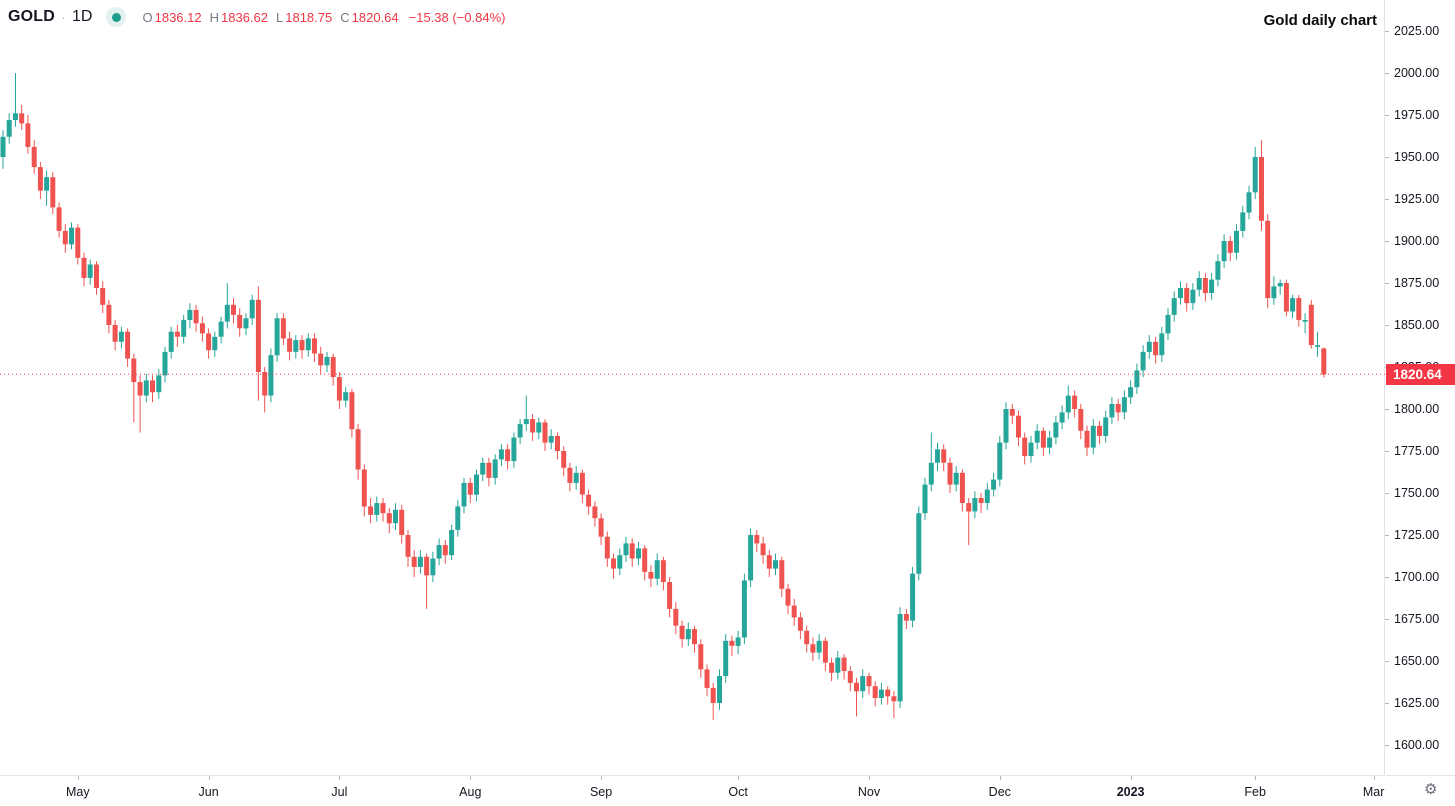 This screenshot has width=1455, height=806. What do you see at coordinates (738, 792) in the screenshot?
I see `time-axis-label-oct: Oct` at bounding box center [738, 792].